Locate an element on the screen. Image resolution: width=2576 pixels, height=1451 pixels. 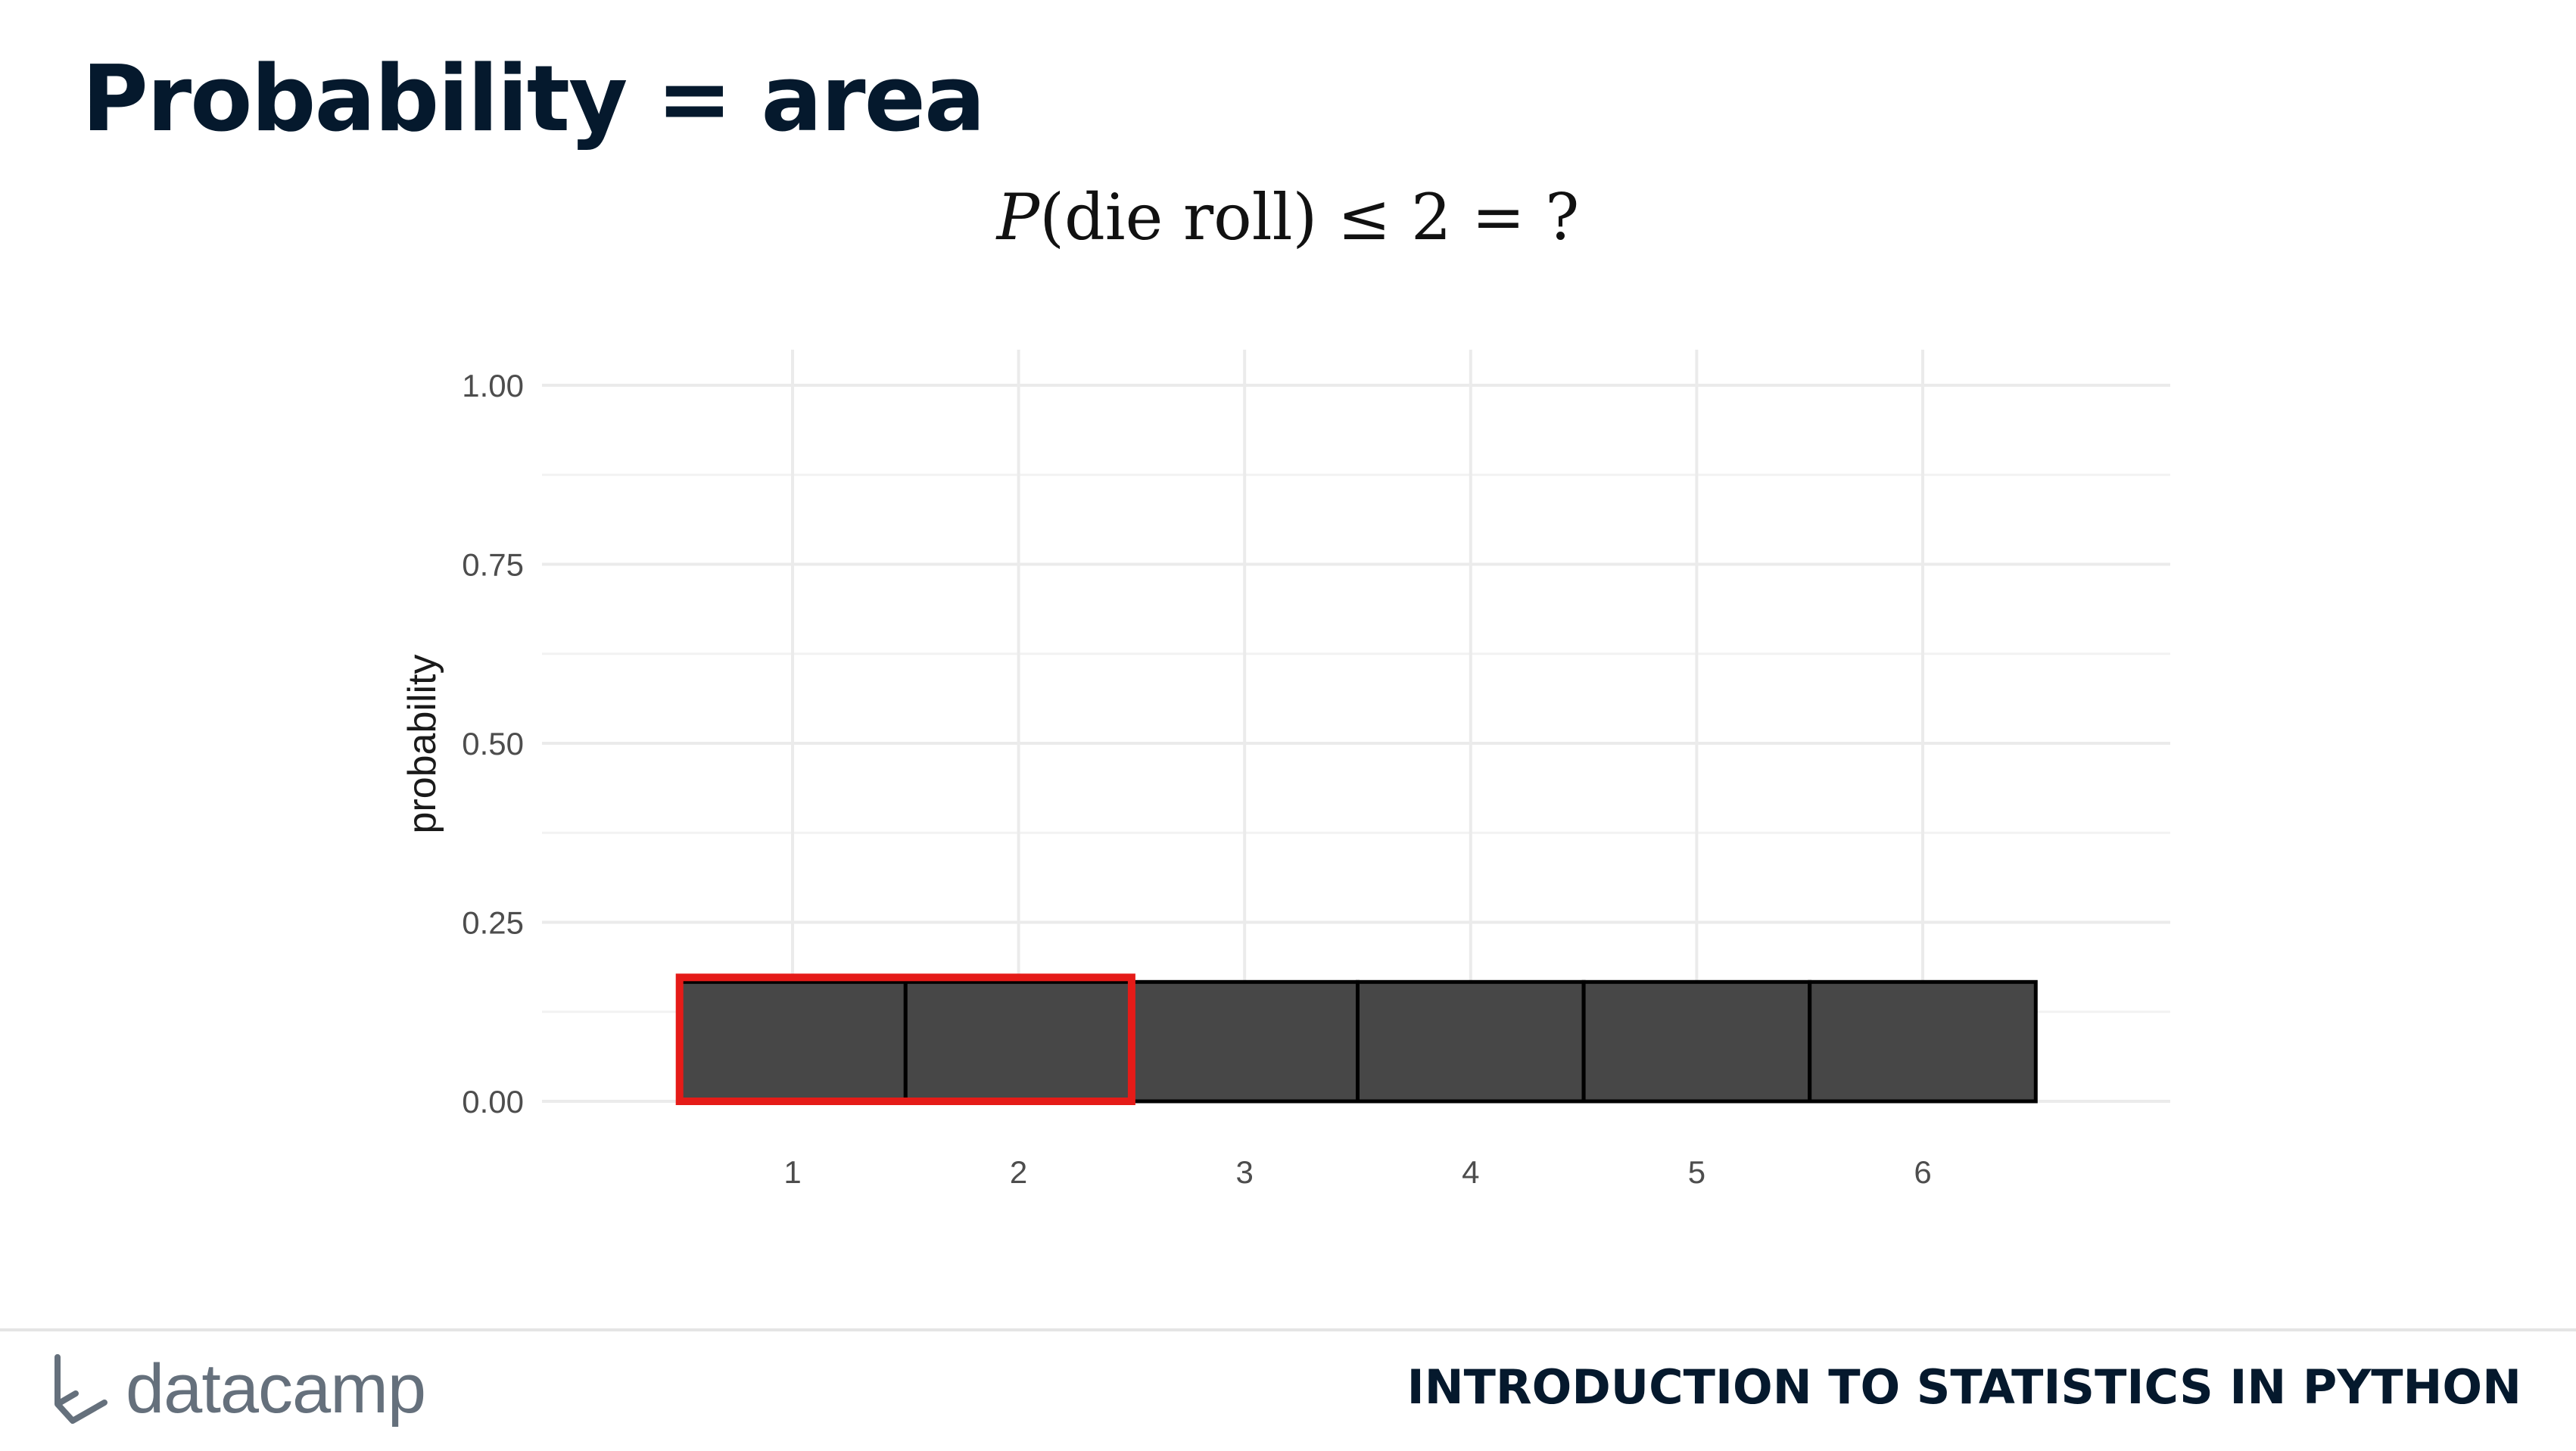
y-tick-label: 0.50 is located at coordinates (493, 743).